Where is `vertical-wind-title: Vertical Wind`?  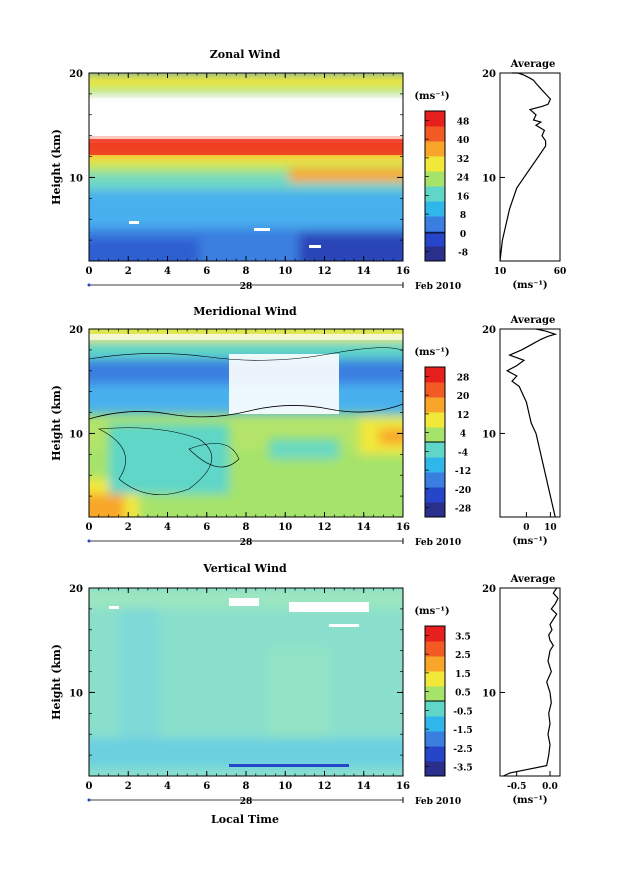
vertical-wind-title: Vertical Wind is located at coordinates (244, 568).